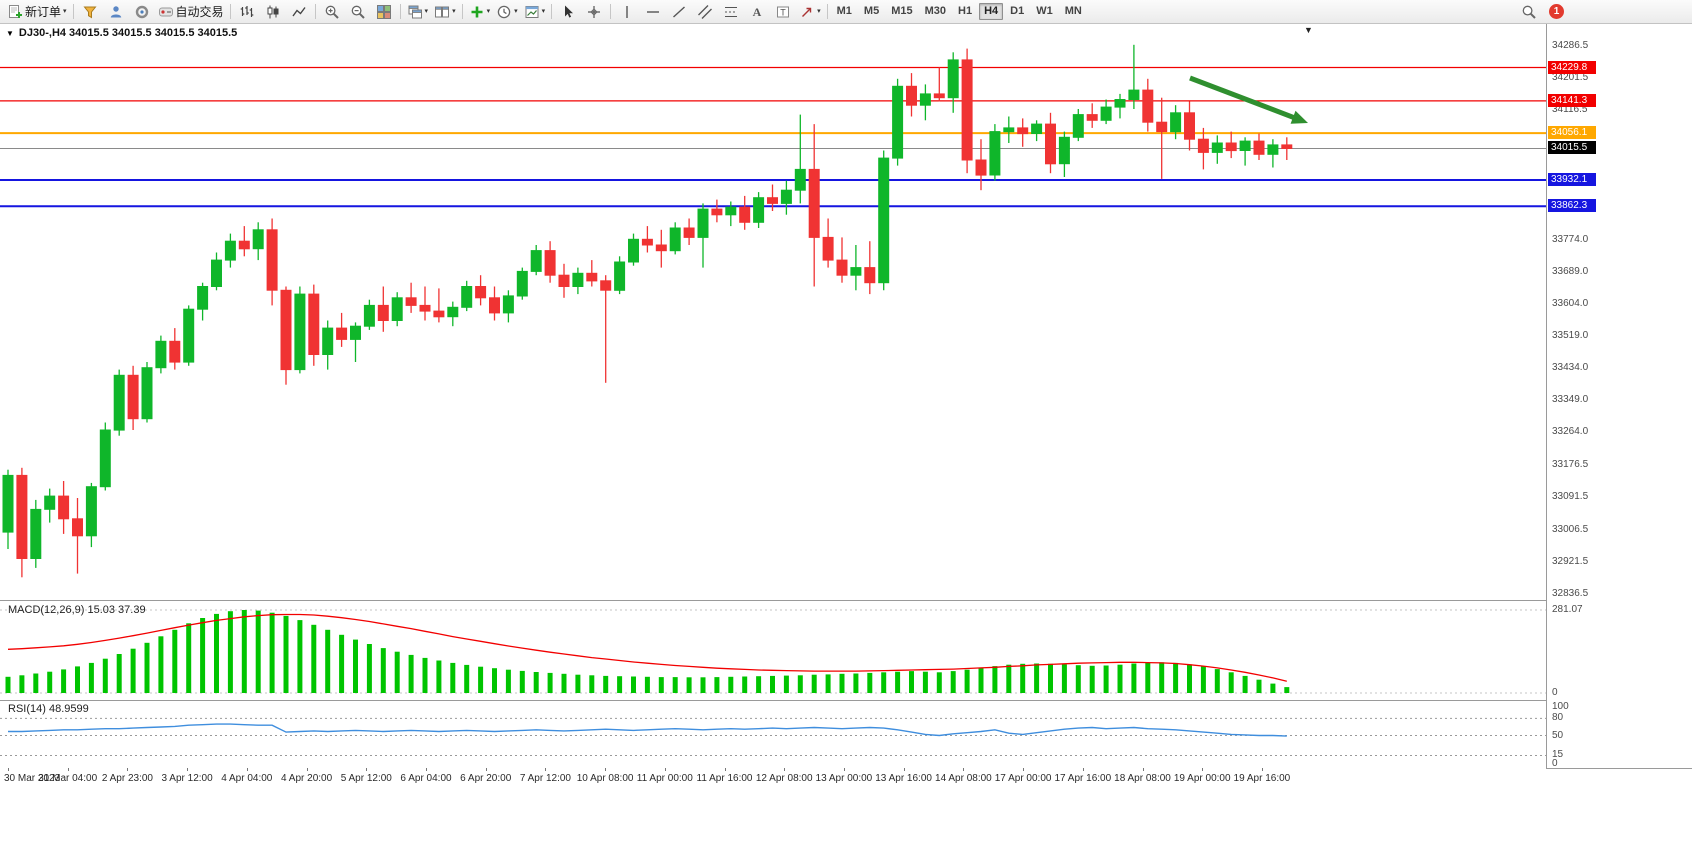  Describe the element at coordinates (1570, 46) in the screenshot. I see `price-axis-label: 34286.5` at that location.